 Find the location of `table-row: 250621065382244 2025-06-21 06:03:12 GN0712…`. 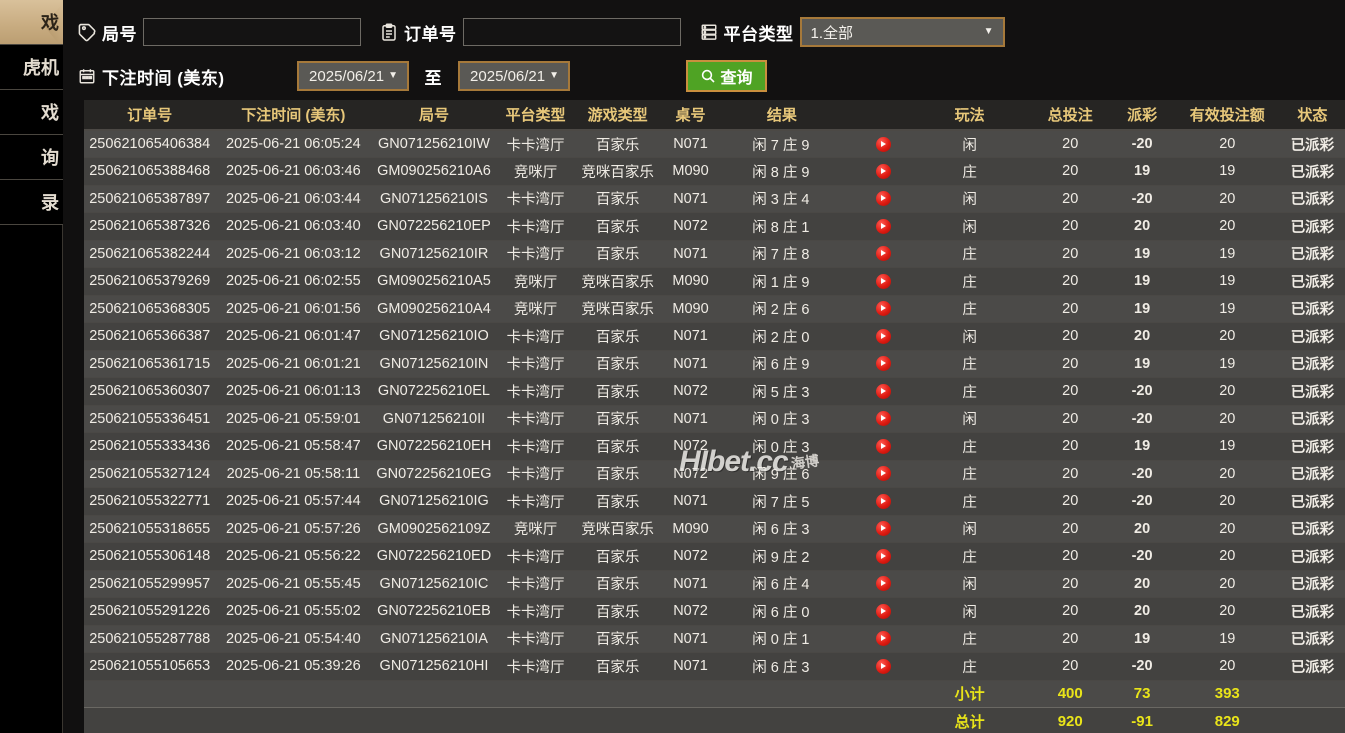

table-row: 250621065382244 2025-06-21 06:03:12 GN0712… is located at coordinates (714, 254).